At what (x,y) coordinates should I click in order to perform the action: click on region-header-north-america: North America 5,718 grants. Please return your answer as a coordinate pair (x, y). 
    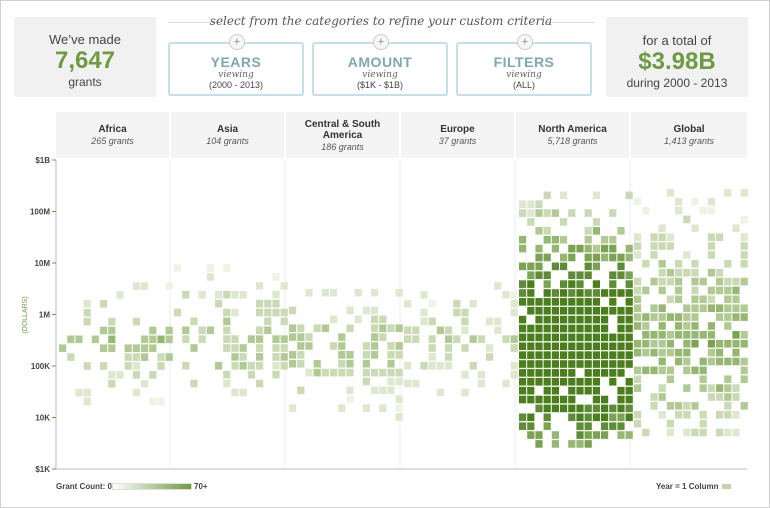
    Looking at the image, I should click on (572, 135).